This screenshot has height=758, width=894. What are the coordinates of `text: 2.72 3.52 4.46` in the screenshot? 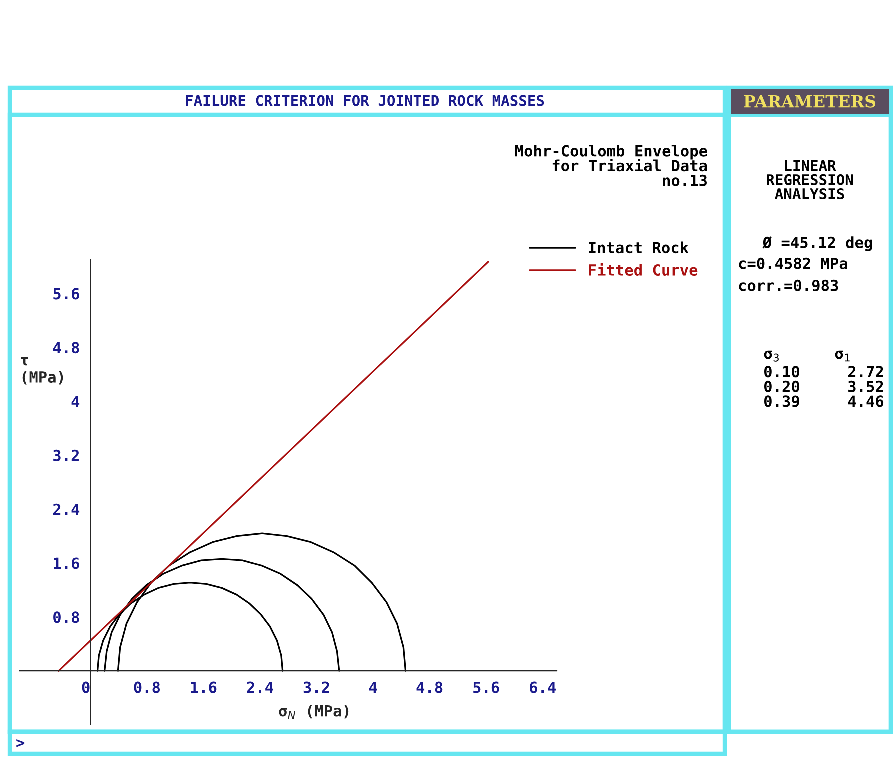 It's located at (866, 387).